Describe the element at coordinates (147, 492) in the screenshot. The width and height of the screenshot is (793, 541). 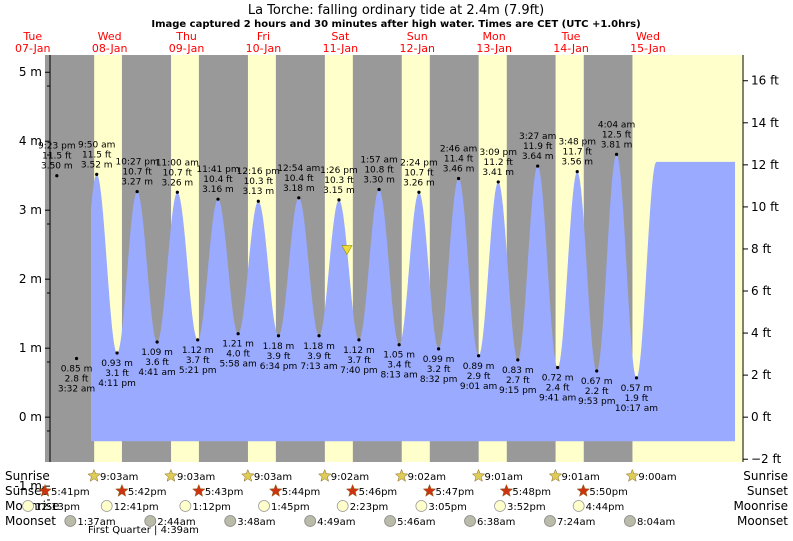
I see `sunset-time: 5:42pm` at that location.